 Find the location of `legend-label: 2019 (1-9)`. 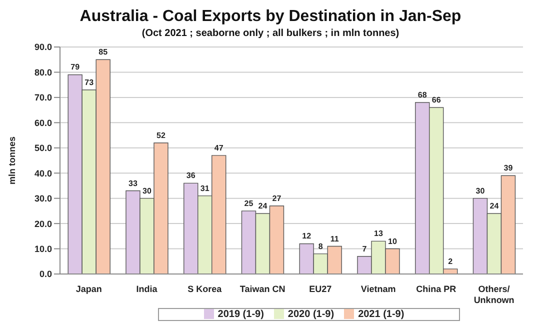

legend-label: 2019 (1-9) is located at coordinates (241, 314).